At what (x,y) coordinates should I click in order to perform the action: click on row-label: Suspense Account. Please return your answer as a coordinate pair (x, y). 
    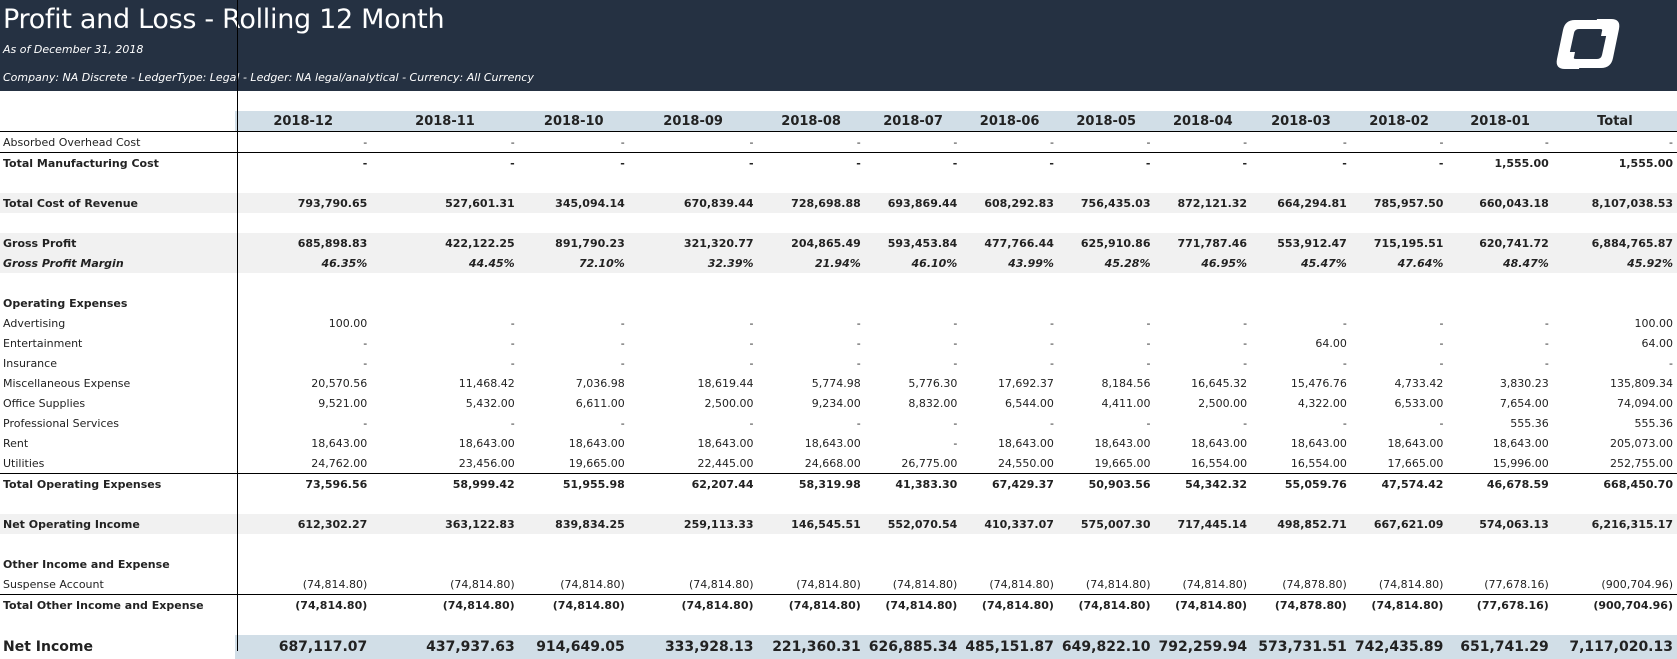
    Looking at the image, I should click on (53, 584).